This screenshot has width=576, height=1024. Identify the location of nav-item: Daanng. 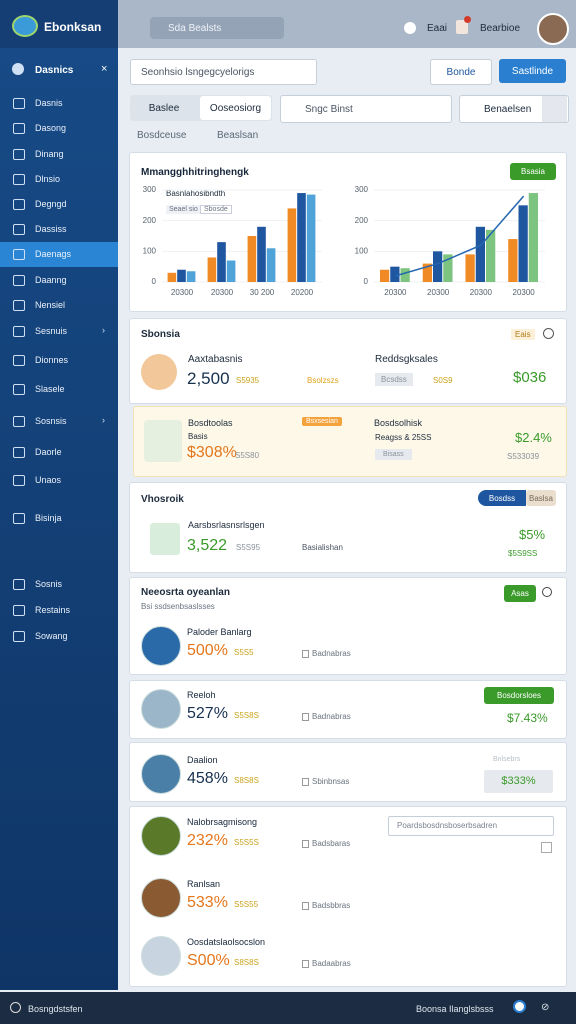
(51, 280).